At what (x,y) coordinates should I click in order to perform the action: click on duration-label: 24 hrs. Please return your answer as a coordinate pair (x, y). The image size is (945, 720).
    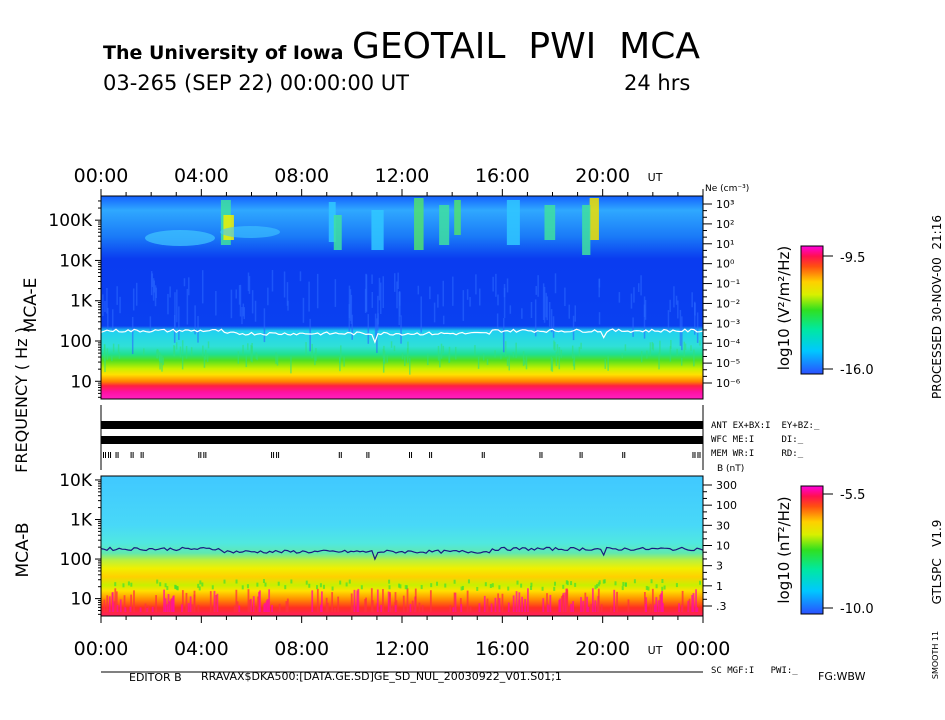
    Looking at the image, I should click on (657, 83).